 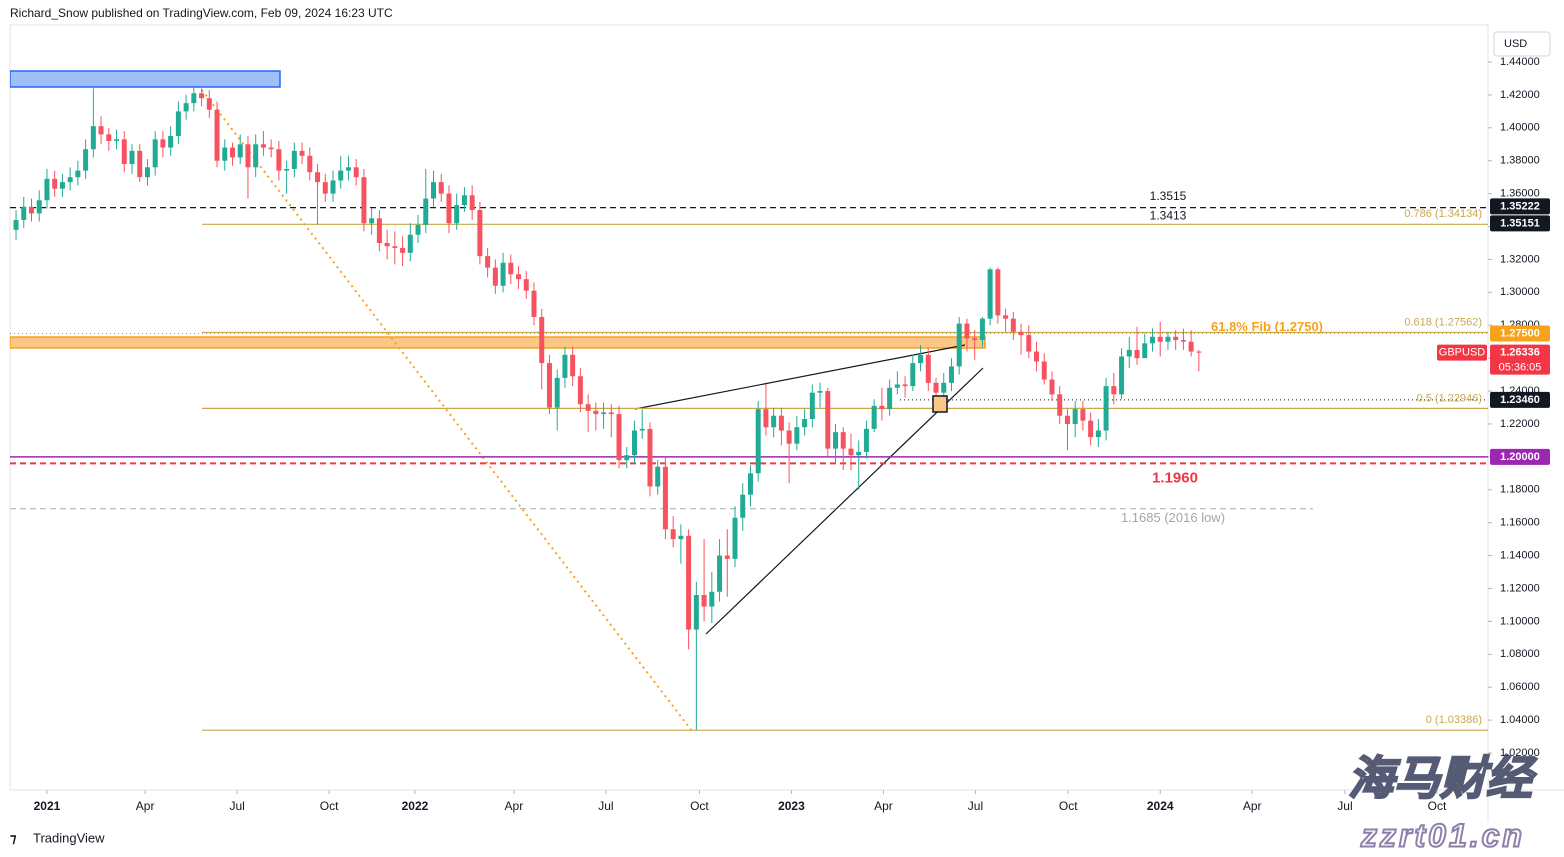 I want to click on y-tick-label: 1.10000, so click(x=1520, y=621).